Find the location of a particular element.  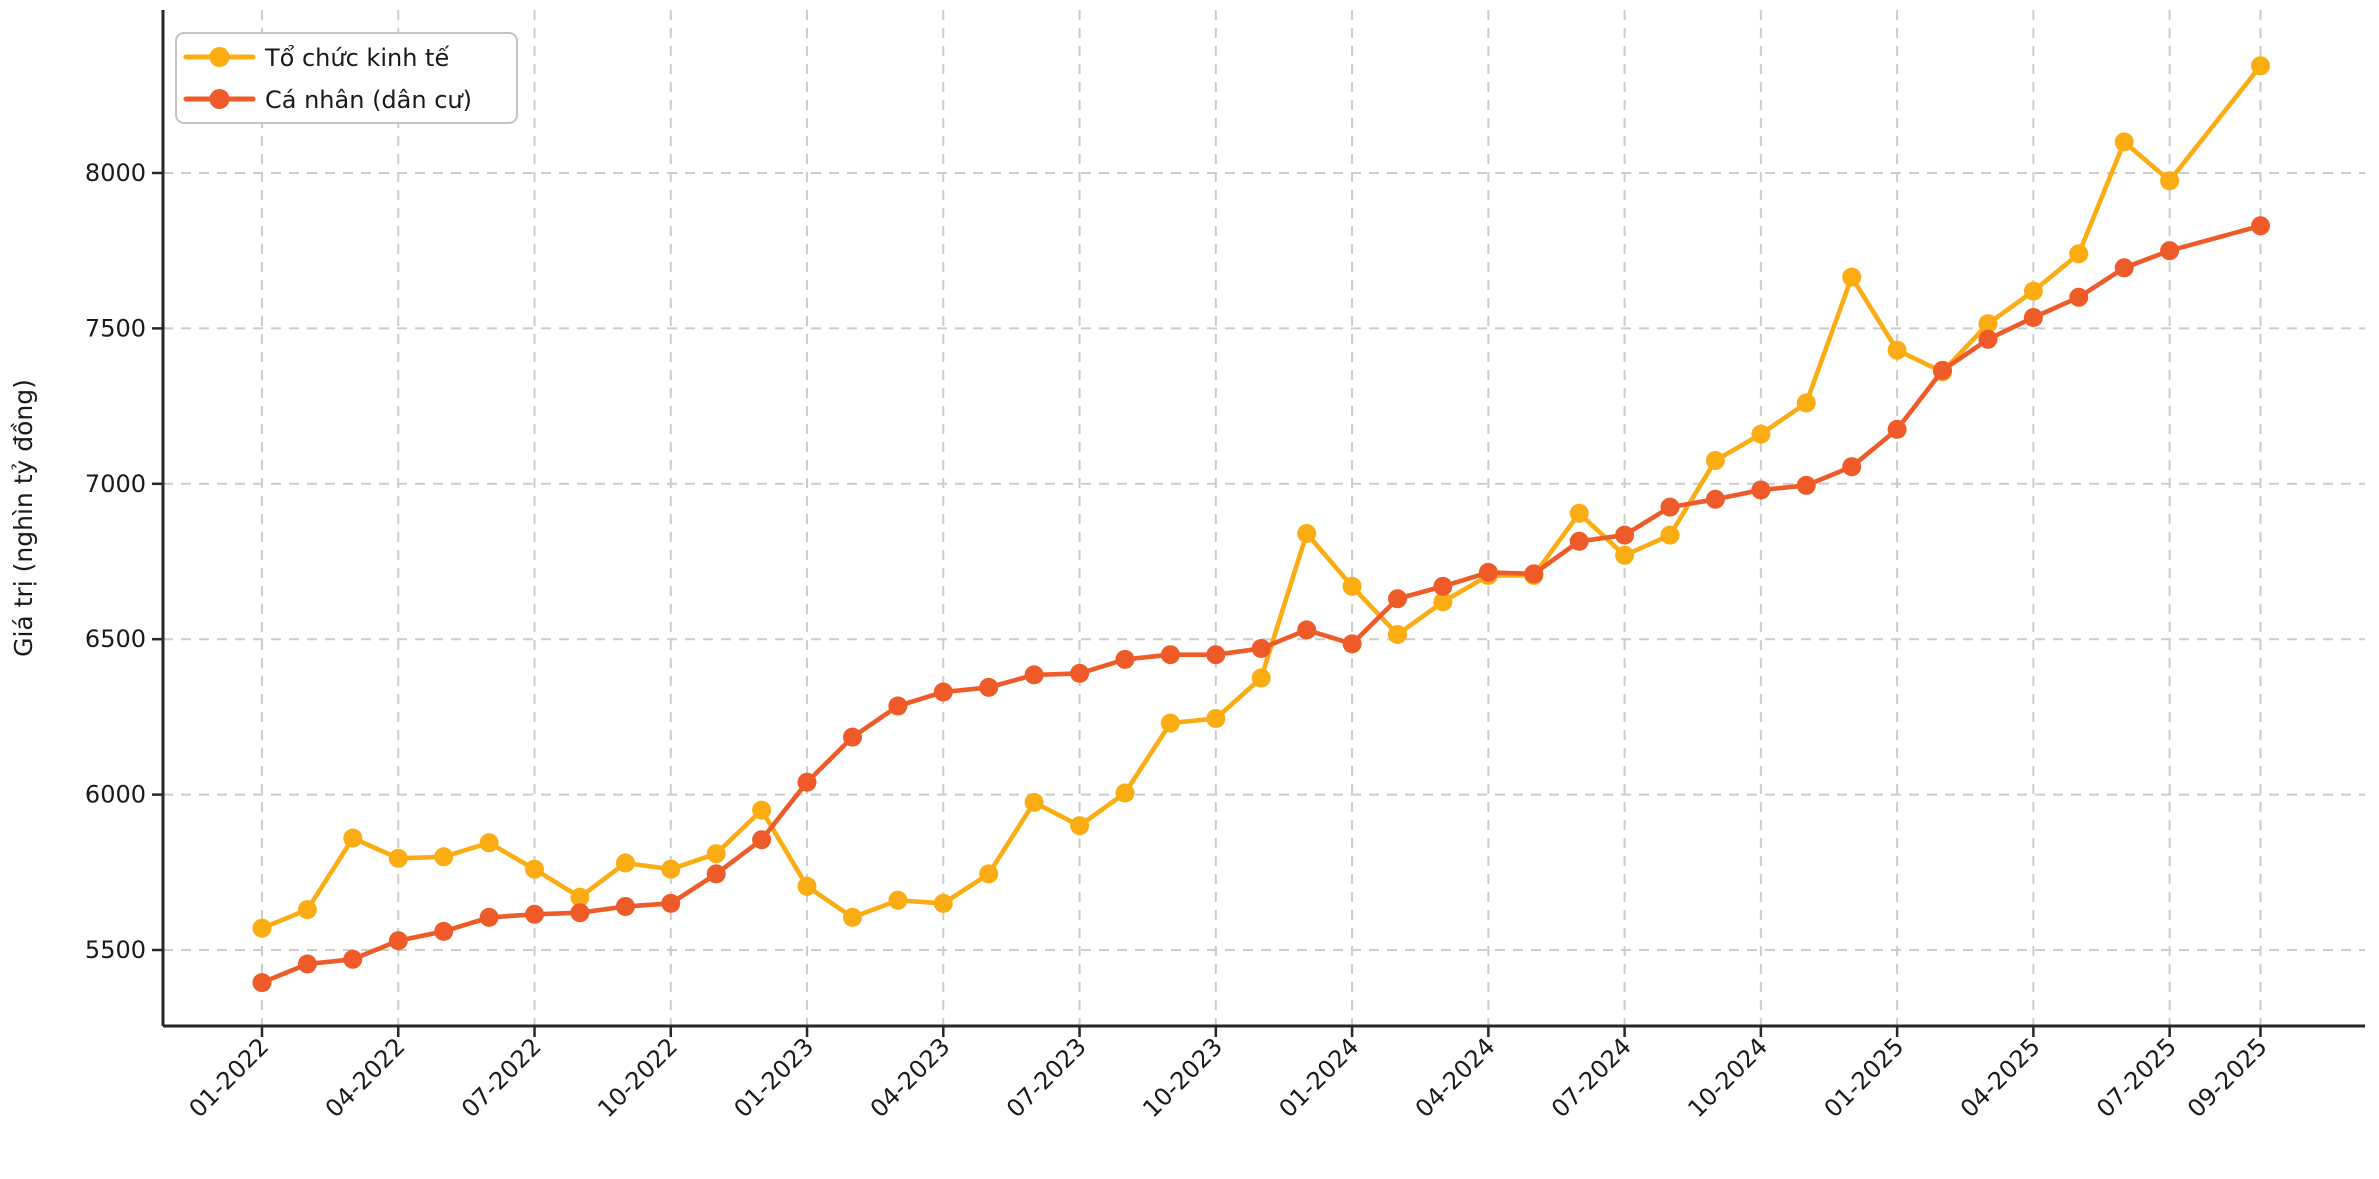

y-tick-label: 8000 is located at coordinates (115, 173).